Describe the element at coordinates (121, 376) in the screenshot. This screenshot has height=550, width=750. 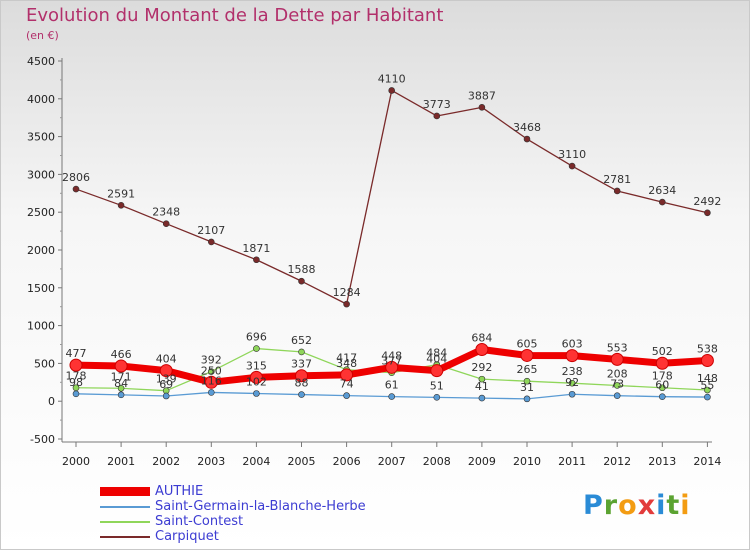
I see `data-label: 171` at that location.